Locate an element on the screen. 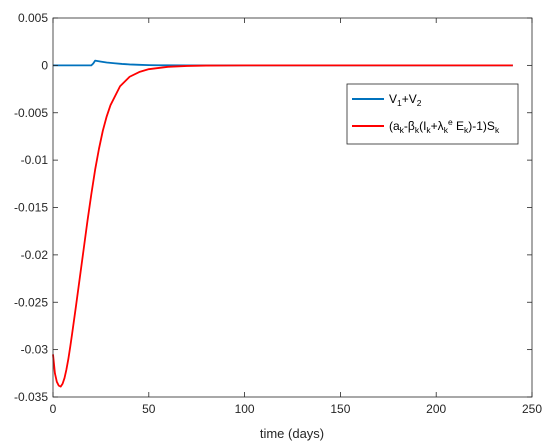  x-tick-label-2: 100 is located at coordinates (245, 409).